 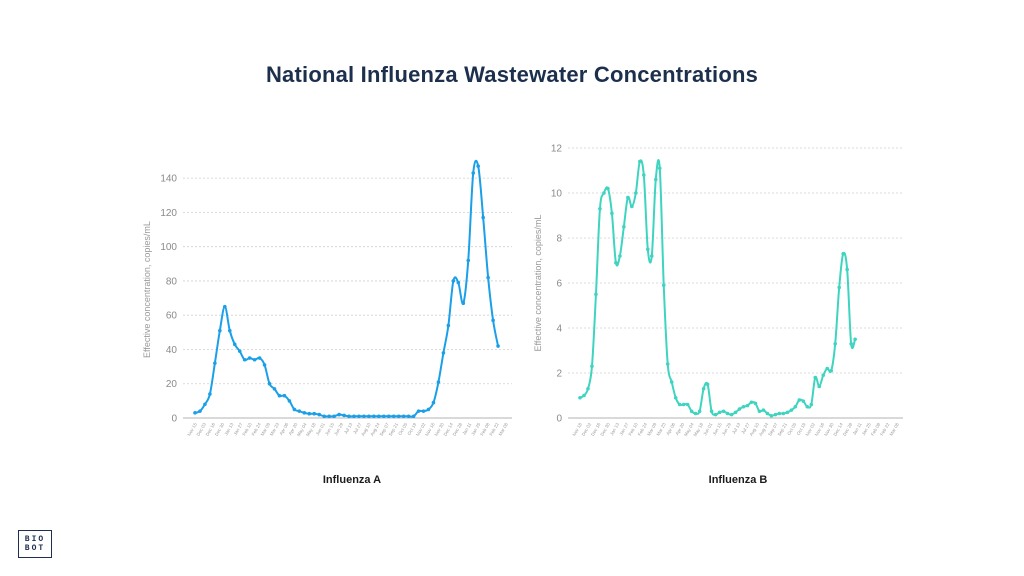 I want to click on flu-a-x-tick-label: Dec 03, so click(x=202, y=429).